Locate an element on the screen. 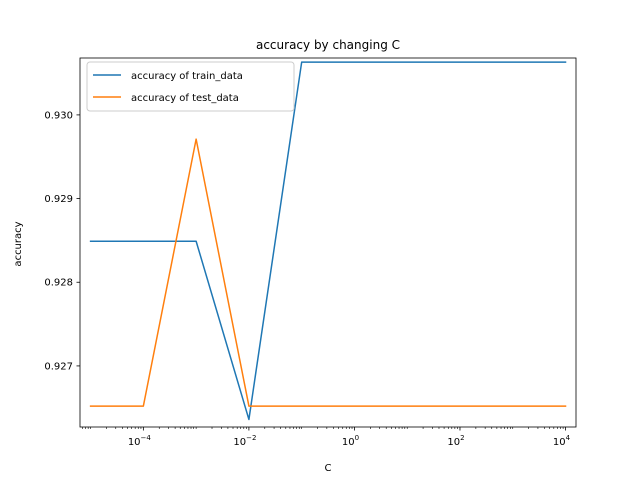  y-tick-label: 0.929 is located at coordinates (58, 199).